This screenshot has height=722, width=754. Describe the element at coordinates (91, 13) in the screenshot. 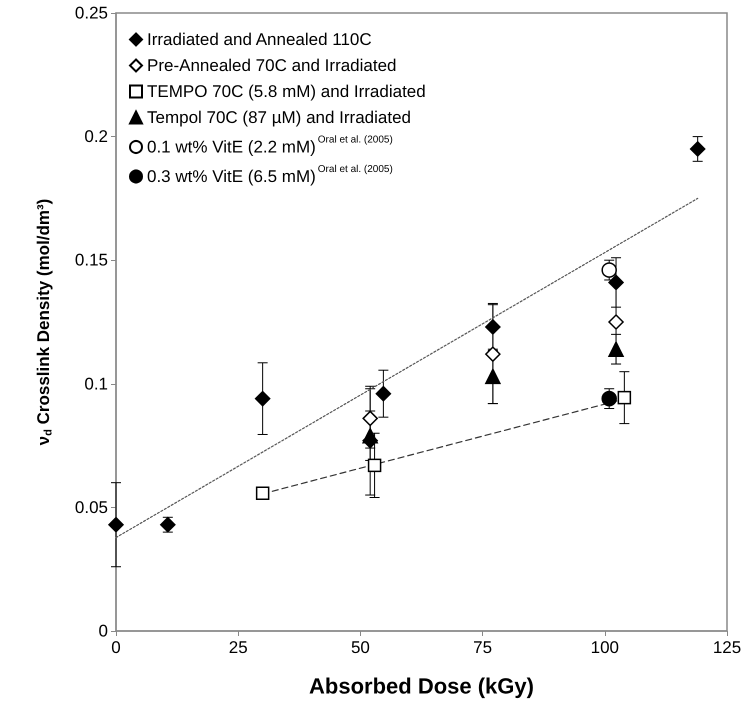

I see `y-tick-label: 0.25` at that location.